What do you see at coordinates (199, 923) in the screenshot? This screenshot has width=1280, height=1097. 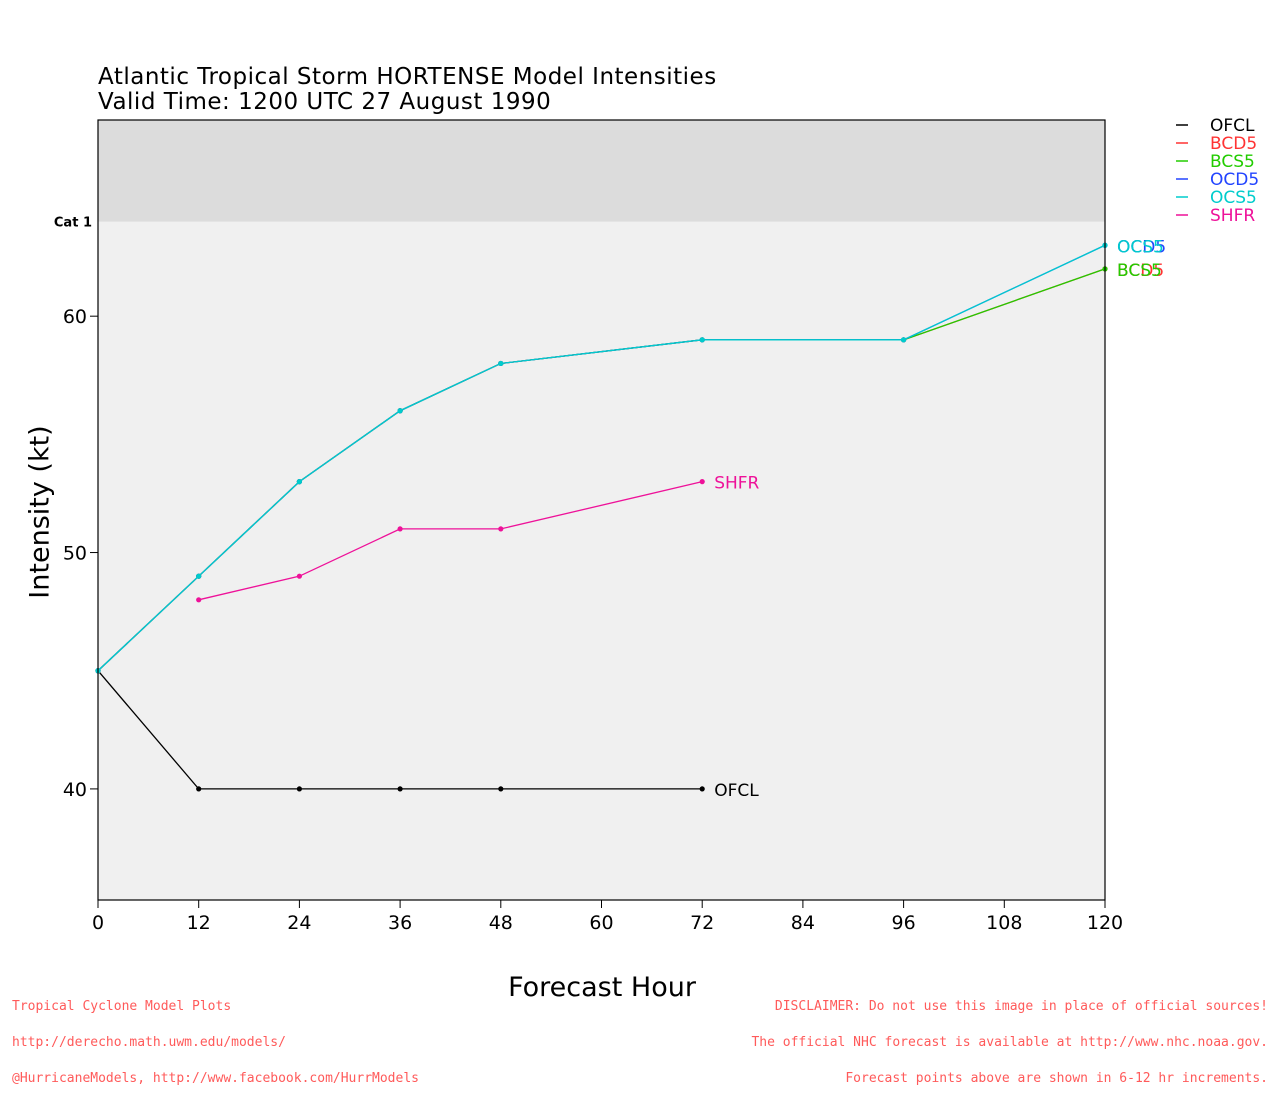 I see `x-tick-label: 12` at bounding box center [199, 923].